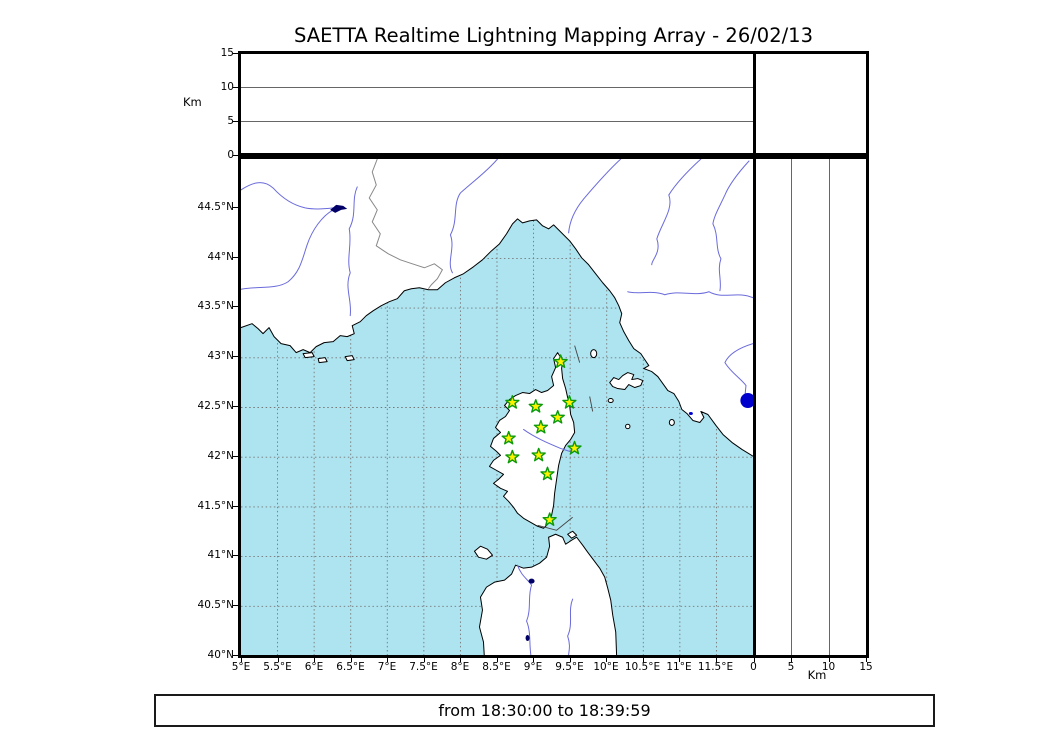  I want to click on lon-tick-label: 8°E, so click(460, 667).